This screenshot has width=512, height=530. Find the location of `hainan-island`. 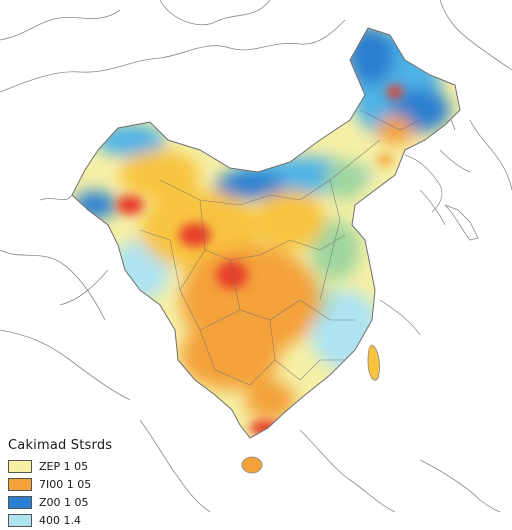

hainan-island is located at coordinates (252, 465).